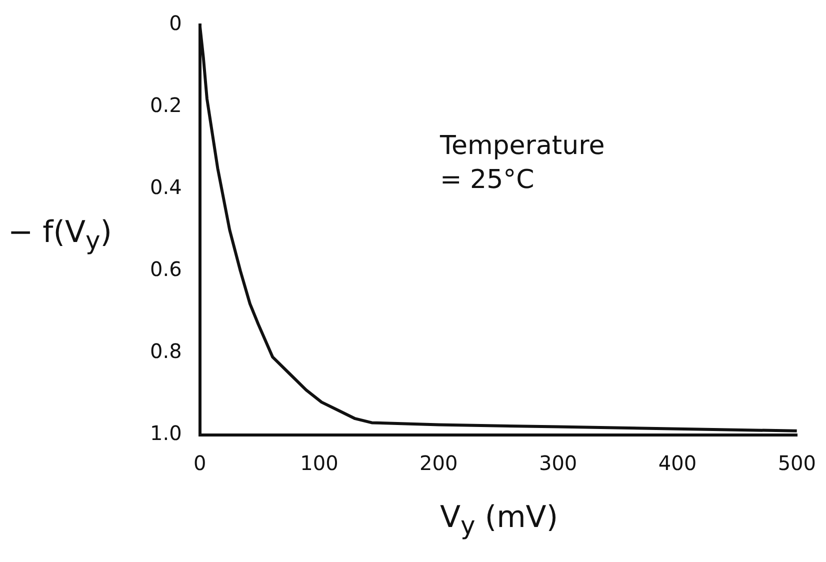 Image resolution: width=826 pixels, height=562 pixels. I want to click on y-tick-label: 0.2, so click(166, 105).